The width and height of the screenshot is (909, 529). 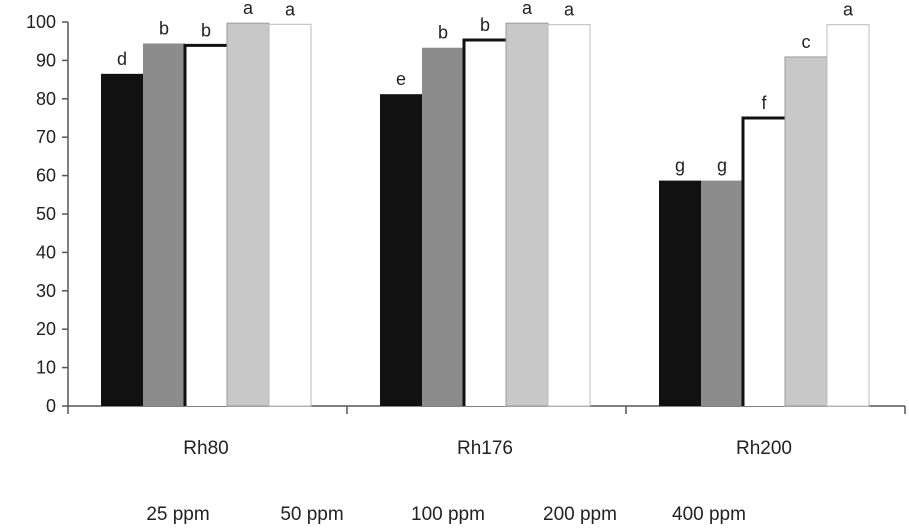 What do you see at coordinates (401, 79) in the screenshot?
I see `significance-letter: e` at bounding box center [401, 79].